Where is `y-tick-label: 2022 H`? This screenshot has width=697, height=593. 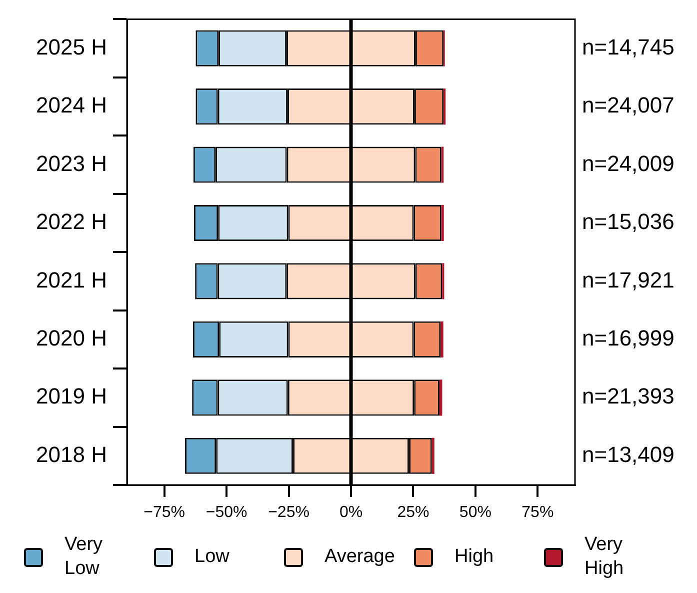
y-tick-label: 2022 H is located at coordinates (71, 221).